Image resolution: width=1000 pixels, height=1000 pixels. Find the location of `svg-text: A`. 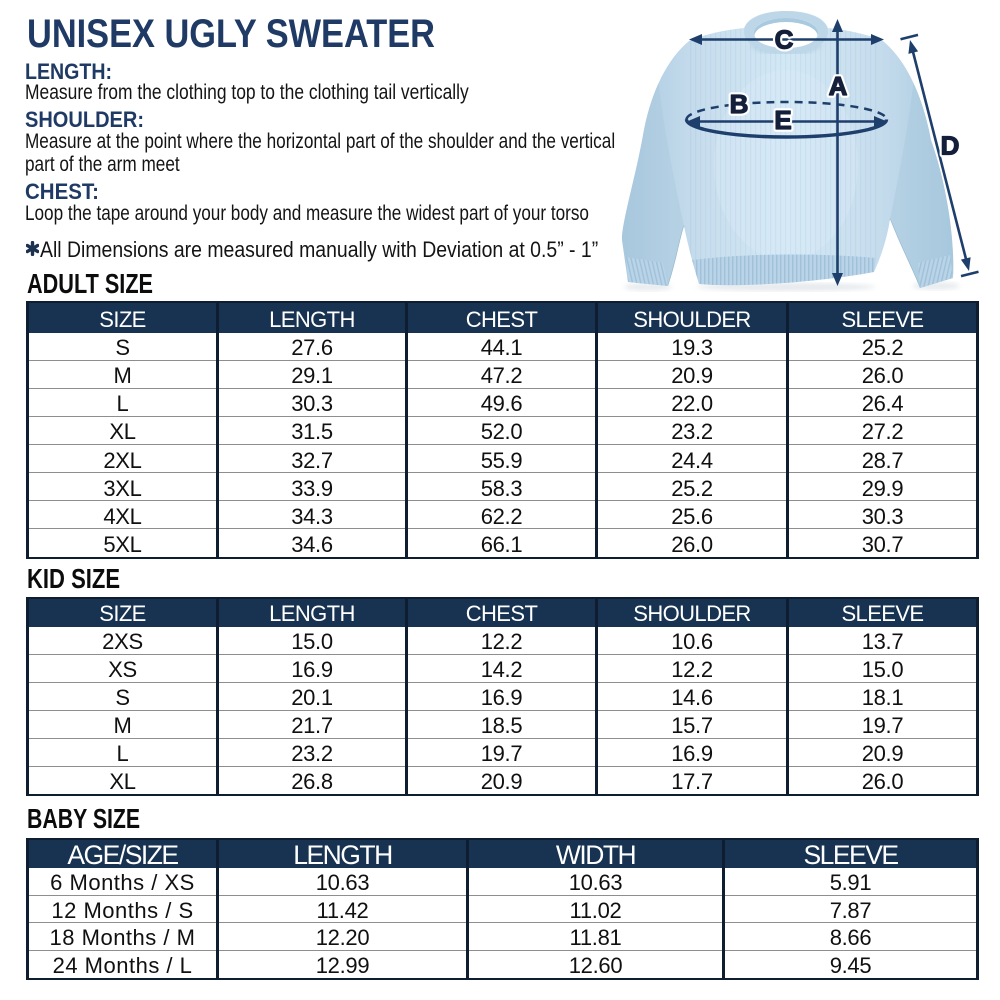

svg-text: A is located at coordinates (838, 86).